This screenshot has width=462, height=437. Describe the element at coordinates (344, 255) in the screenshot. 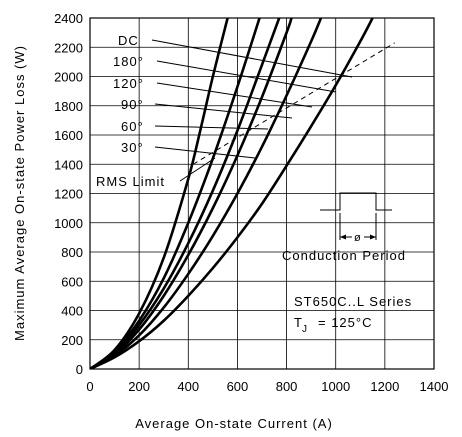

I see `conduction-period-label: Conduction Period` at that location.